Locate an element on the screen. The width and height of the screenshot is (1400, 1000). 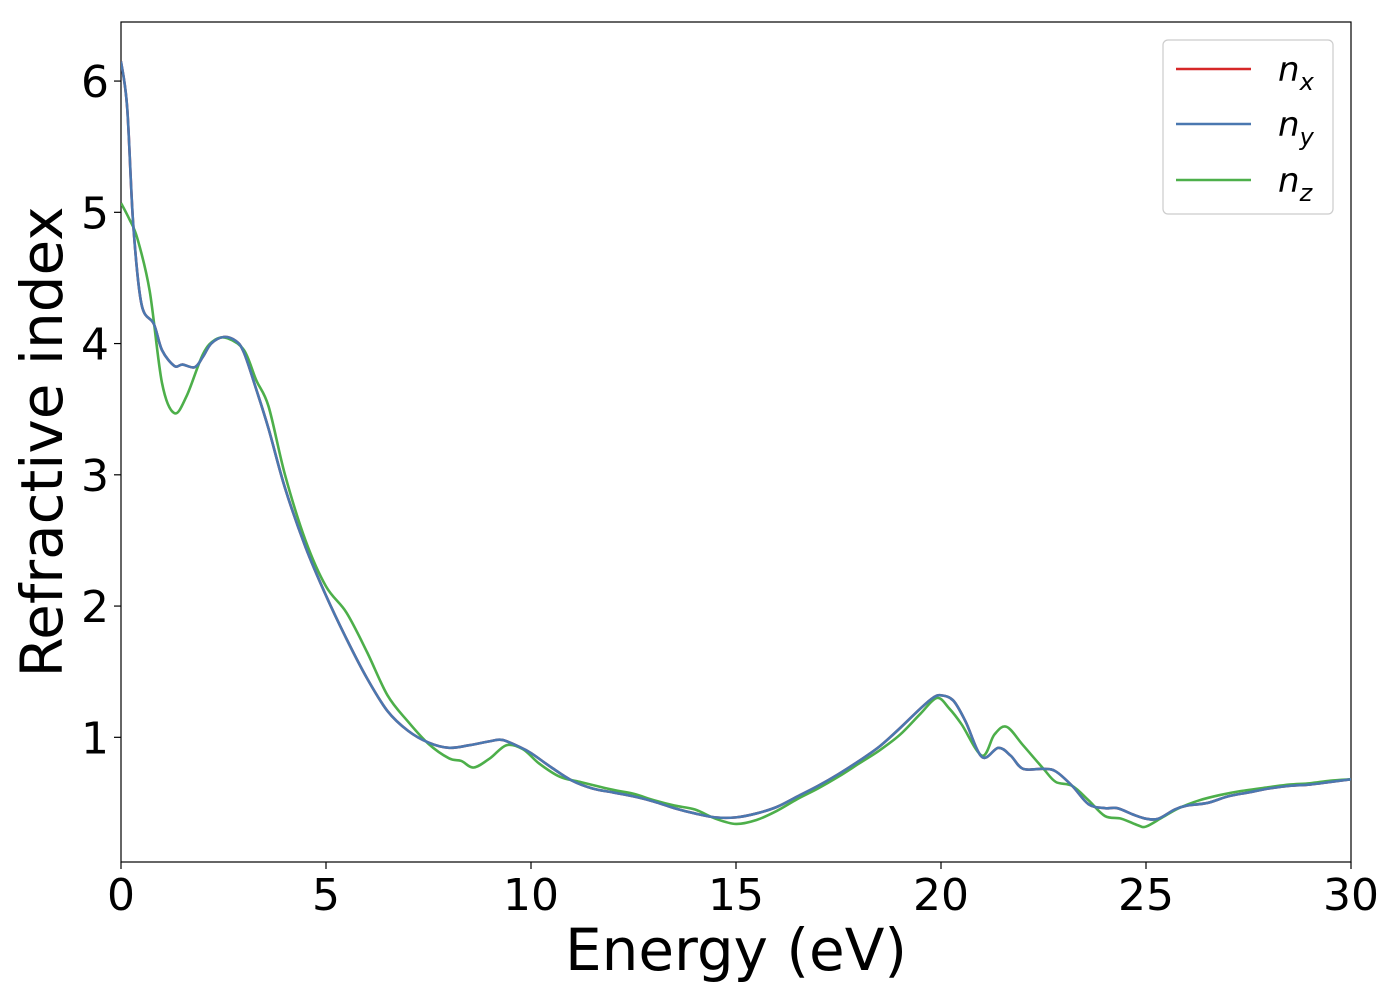
y-tick-label: 6 is located at coordinates (95, 82).